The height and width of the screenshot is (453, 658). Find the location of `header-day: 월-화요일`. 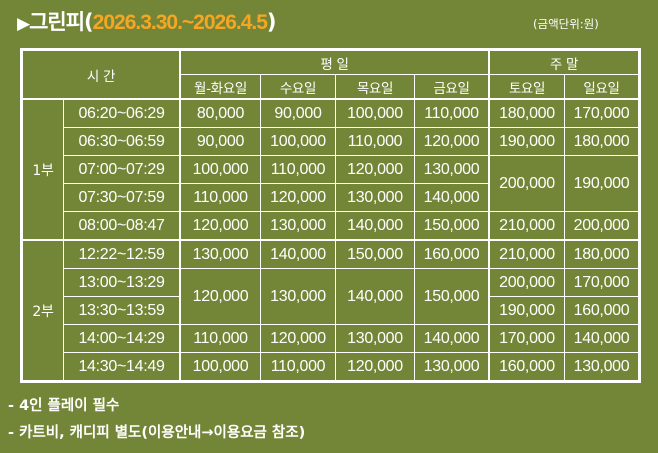

header-day: 월-화요일 is located at coordinates (220, 87).